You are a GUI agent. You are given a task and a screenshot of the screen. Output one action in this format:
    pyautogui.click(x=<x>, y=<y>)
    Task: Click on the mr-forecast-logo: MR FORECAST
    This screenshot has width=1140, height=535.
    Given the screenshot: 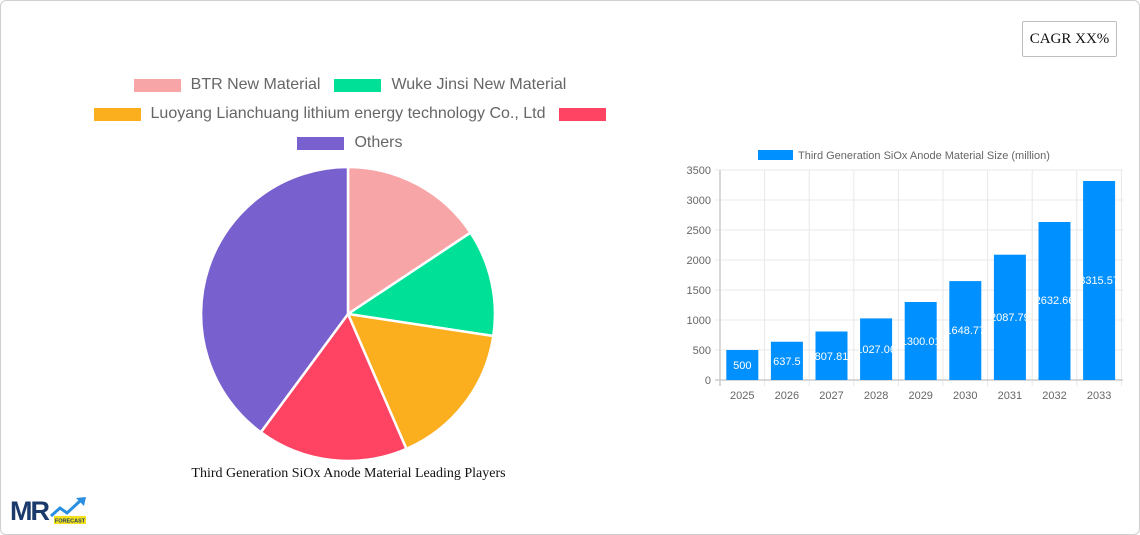 What is the action you would take?
    pyautogui.click(x=48, y=511)
    